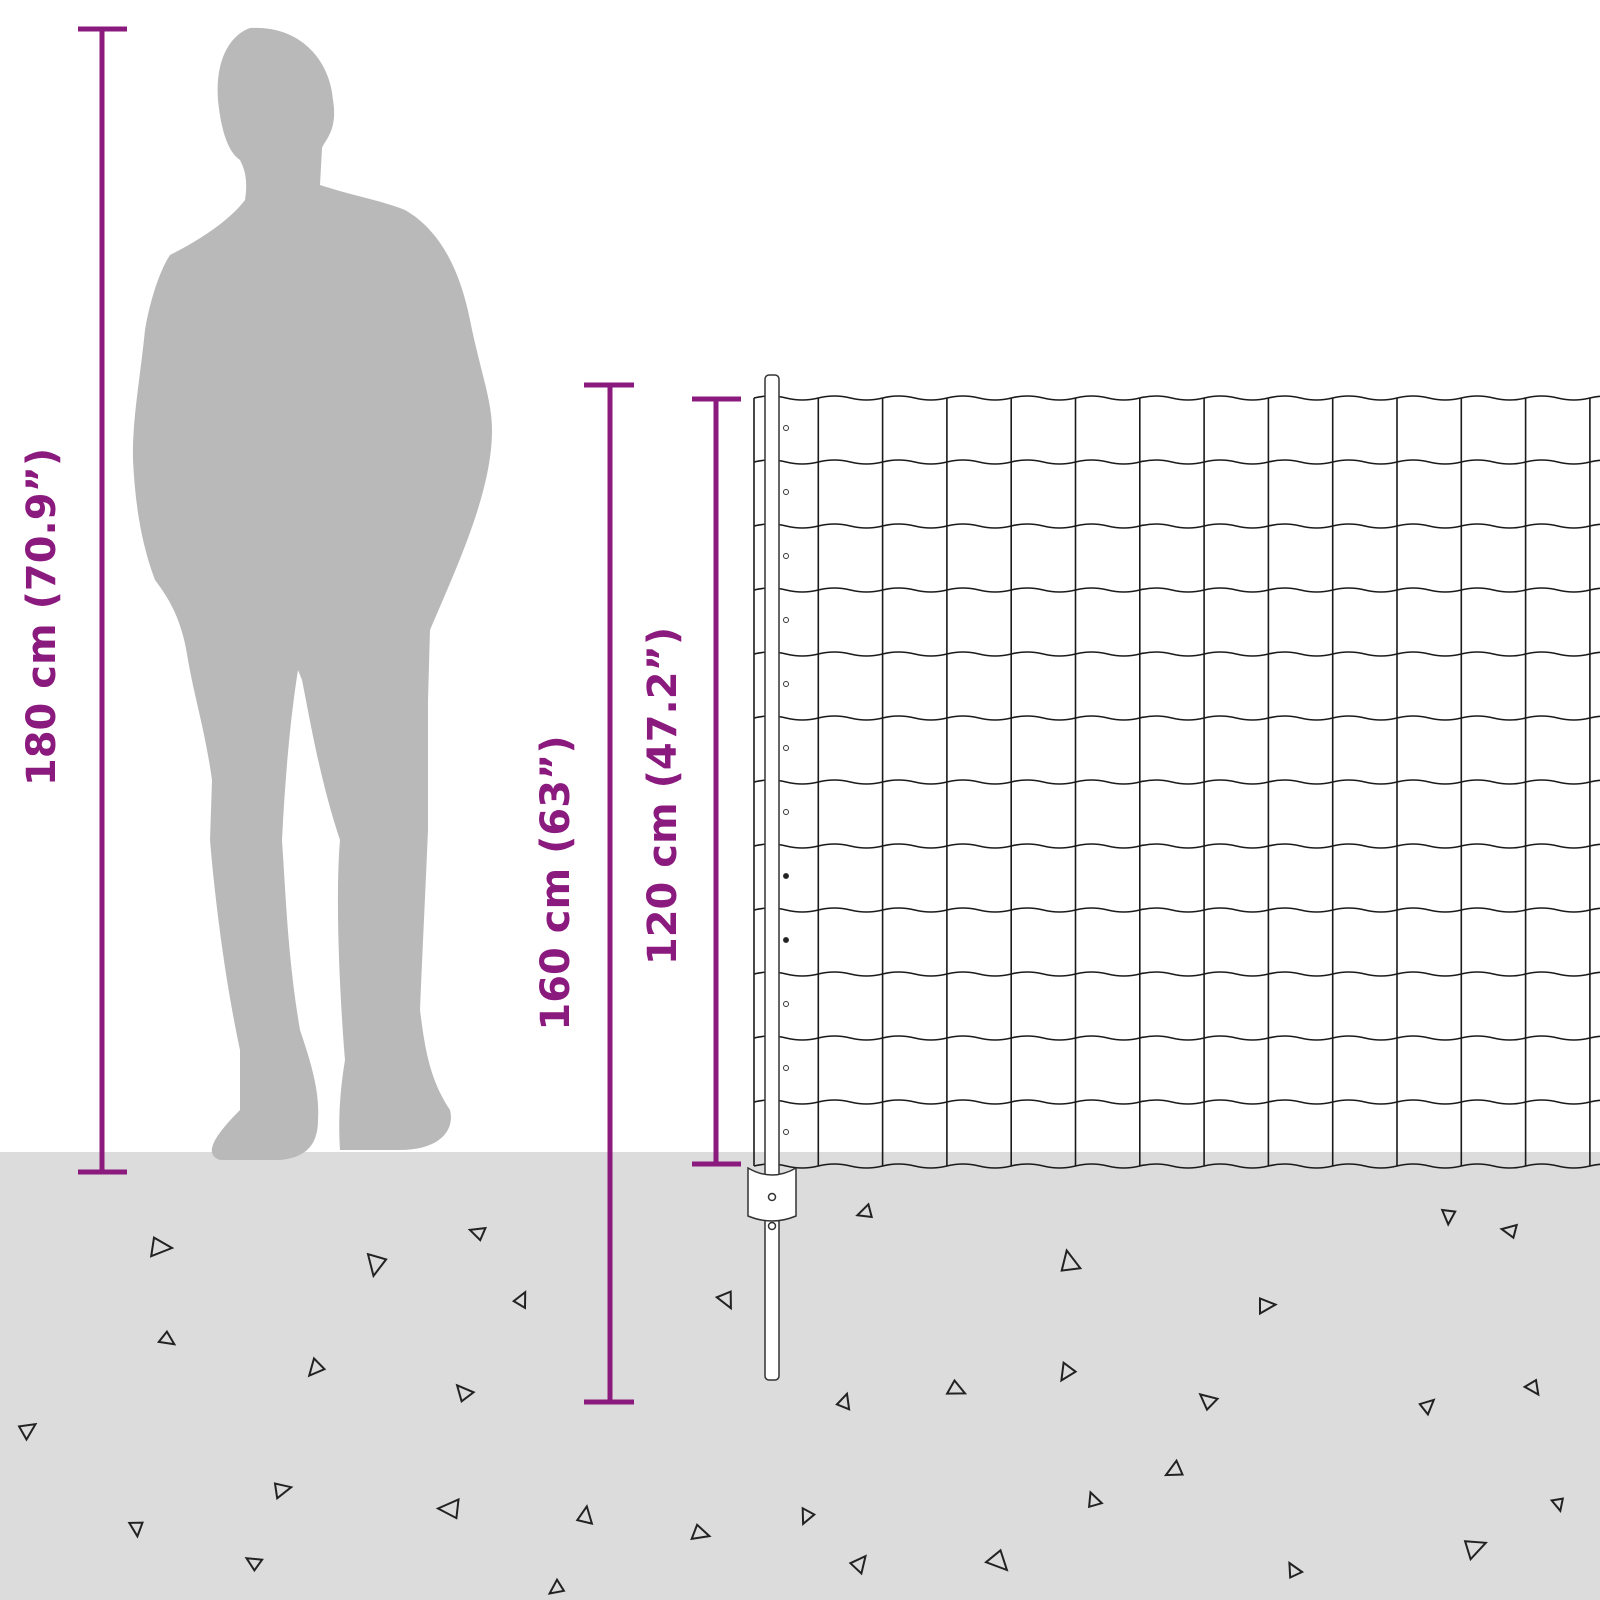 The width and height of the screenshot is (1600, 1600). I want to click on dimension-line-fence, so click(716, 781).